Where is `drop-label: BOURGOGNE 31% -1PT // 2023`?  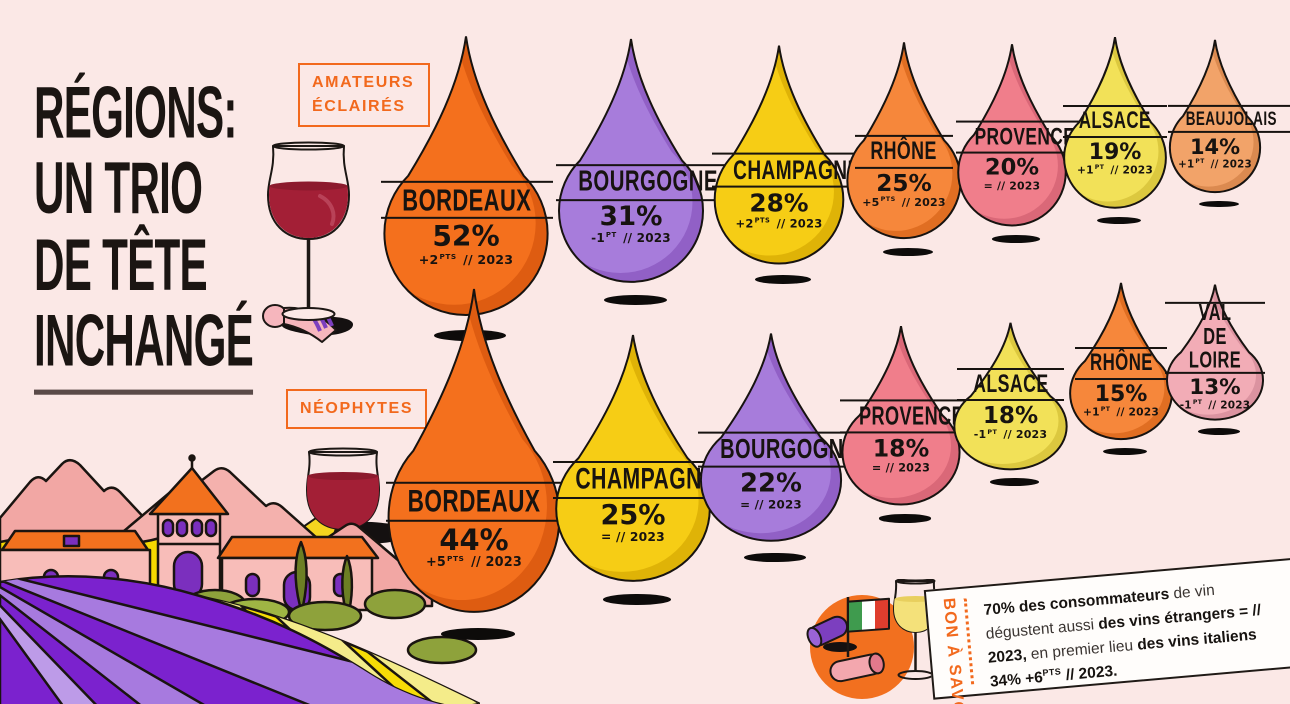 drop-label: BOURGOGNE 31% -1PT // 2023 is located at coordinates (648, 204).